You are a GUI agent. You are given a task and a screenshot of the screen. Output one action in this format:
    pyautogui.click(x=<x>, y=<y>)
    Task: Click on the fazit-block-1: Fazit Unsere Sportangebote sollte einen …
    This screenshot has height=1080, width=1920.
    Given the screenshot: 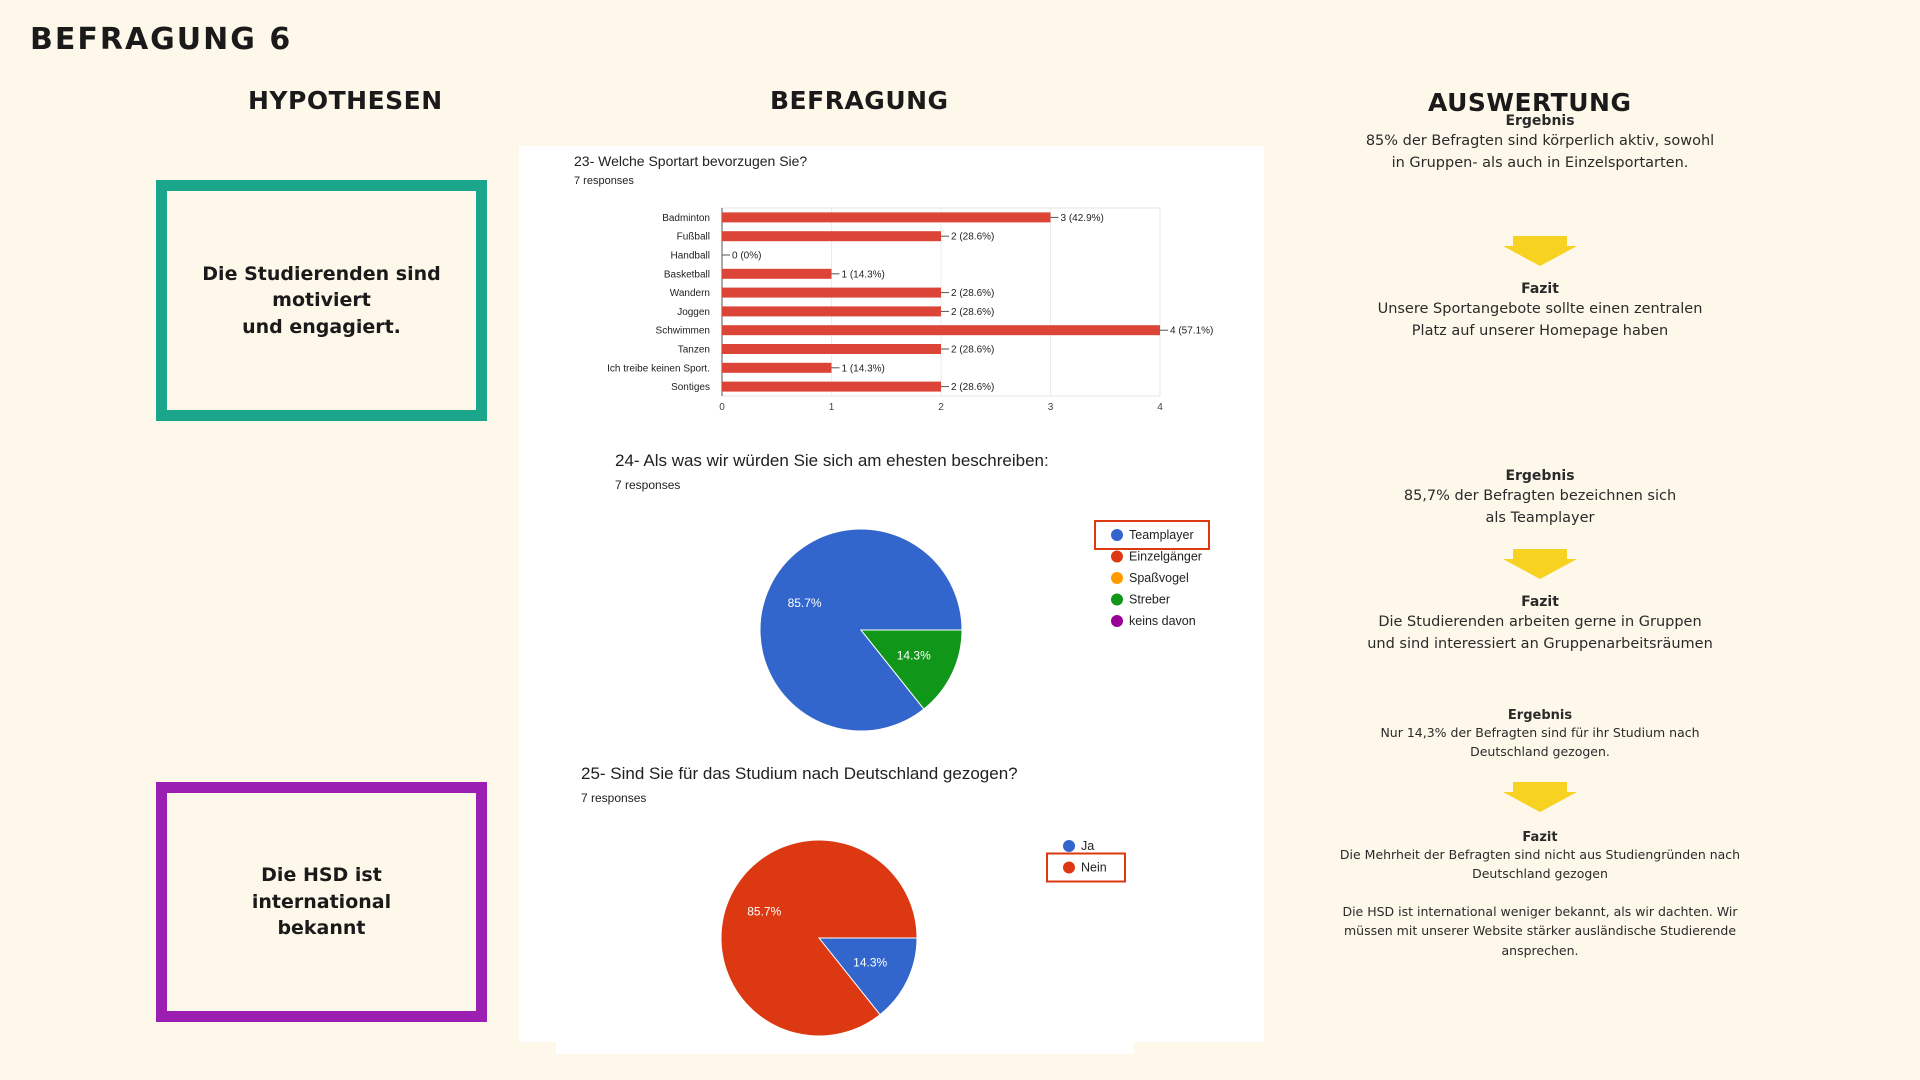 What is the action you would take?
    pyautogui.click(x=1540, y=312)
    